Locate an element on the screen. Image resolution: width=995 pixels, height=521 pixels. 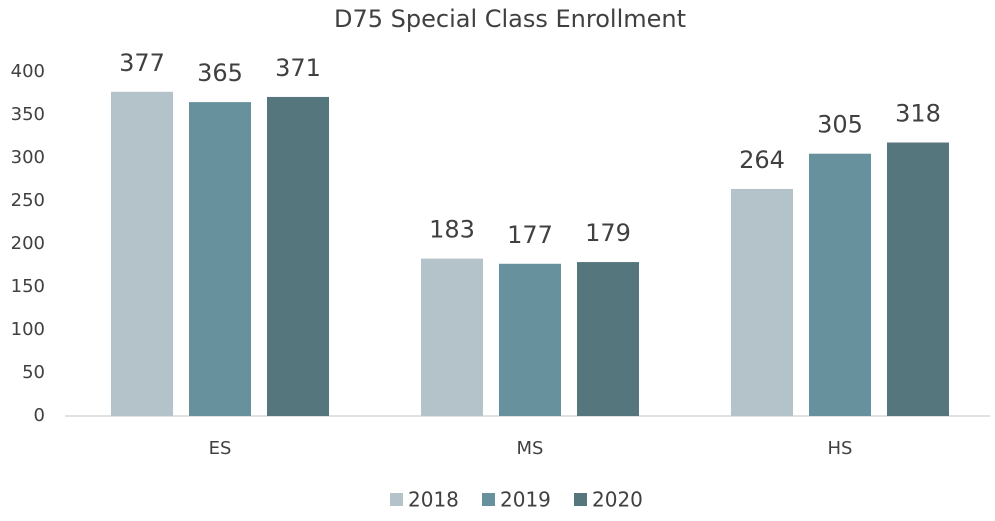
data-label: 377 is located at coordinates (142, 63).